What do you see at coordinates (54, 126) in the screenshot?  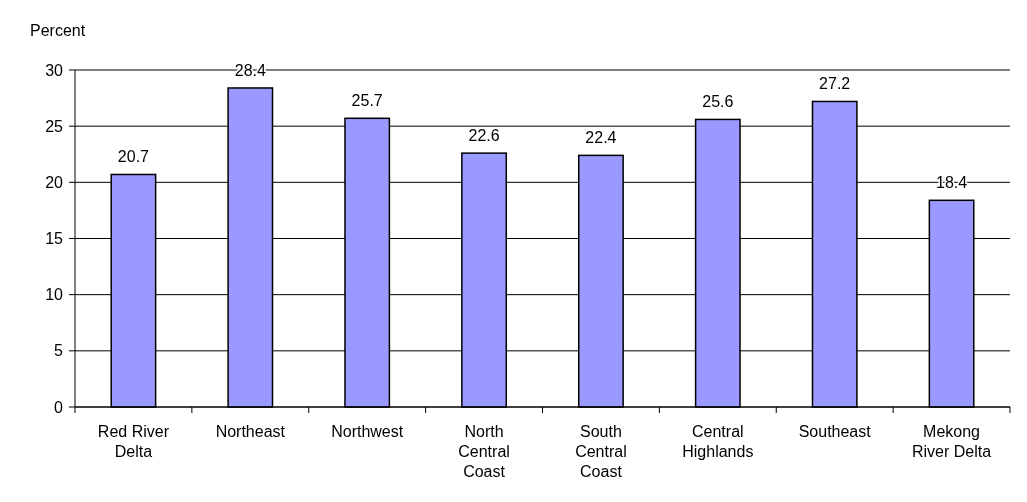 I see `y-tick-label: 25` at bounding box center [54, 126].